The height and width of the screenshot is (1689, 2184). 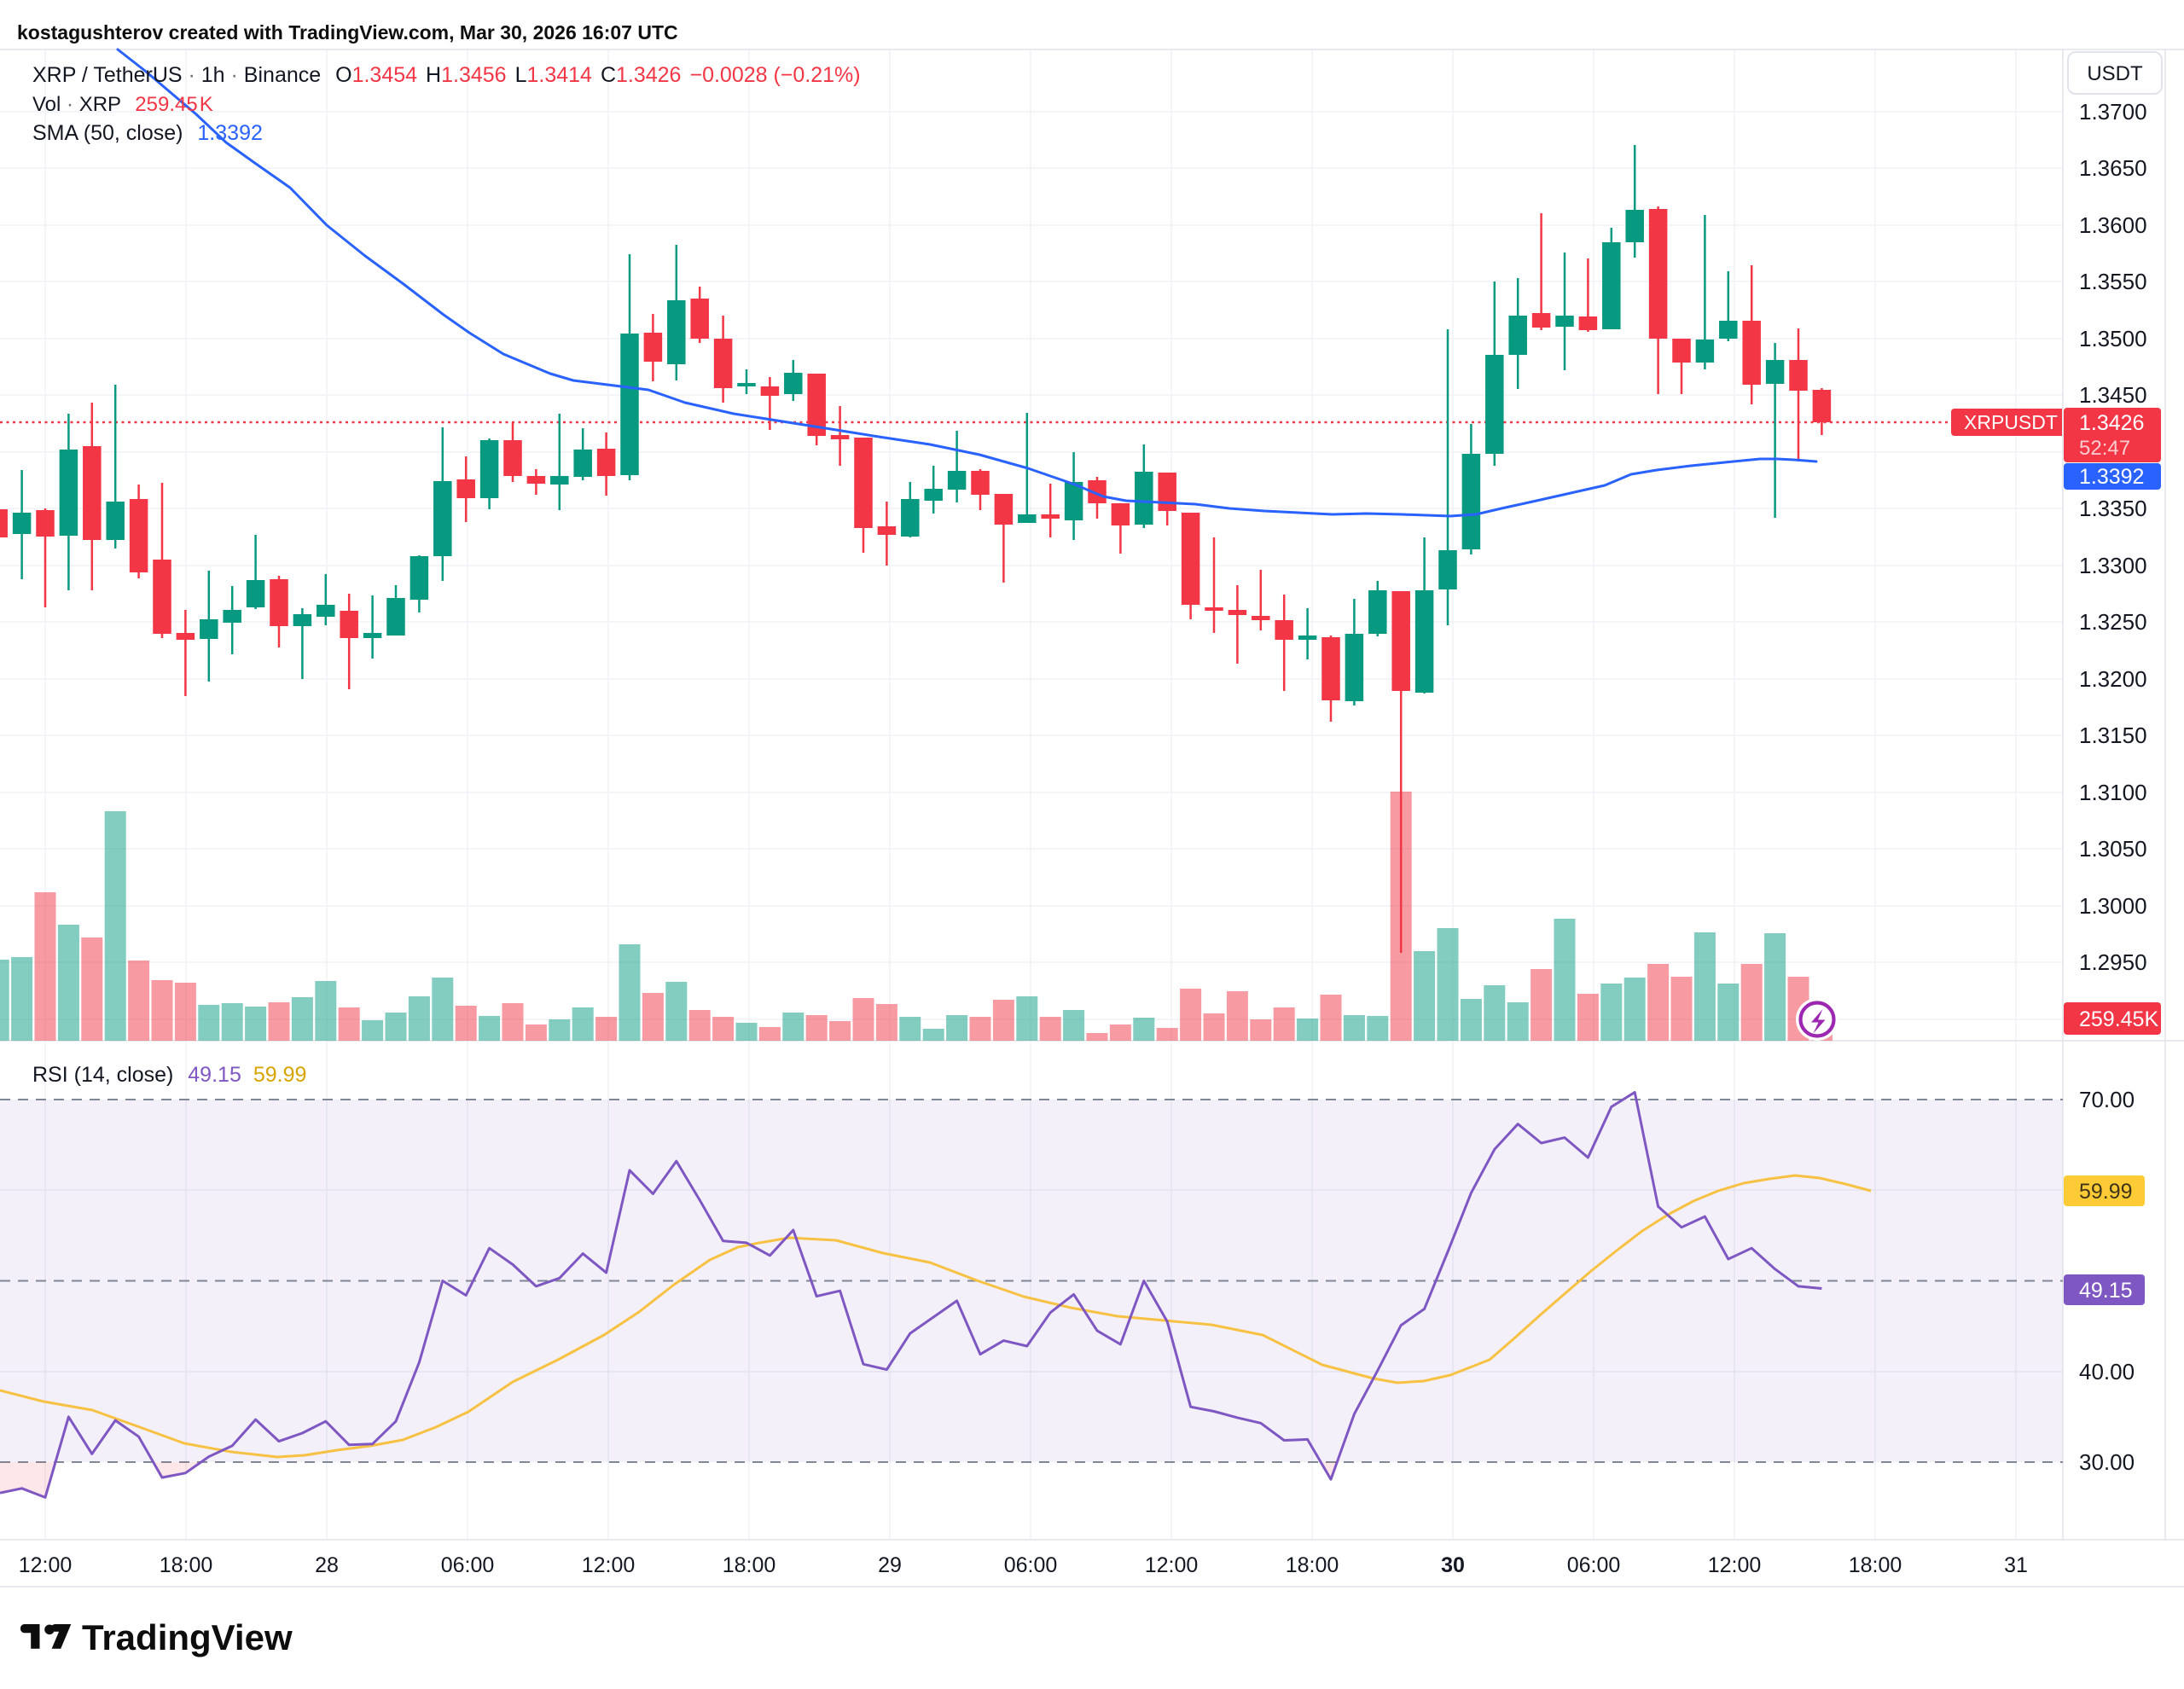 I want to click on svg-text: 28, so click(x=327, y=1565).